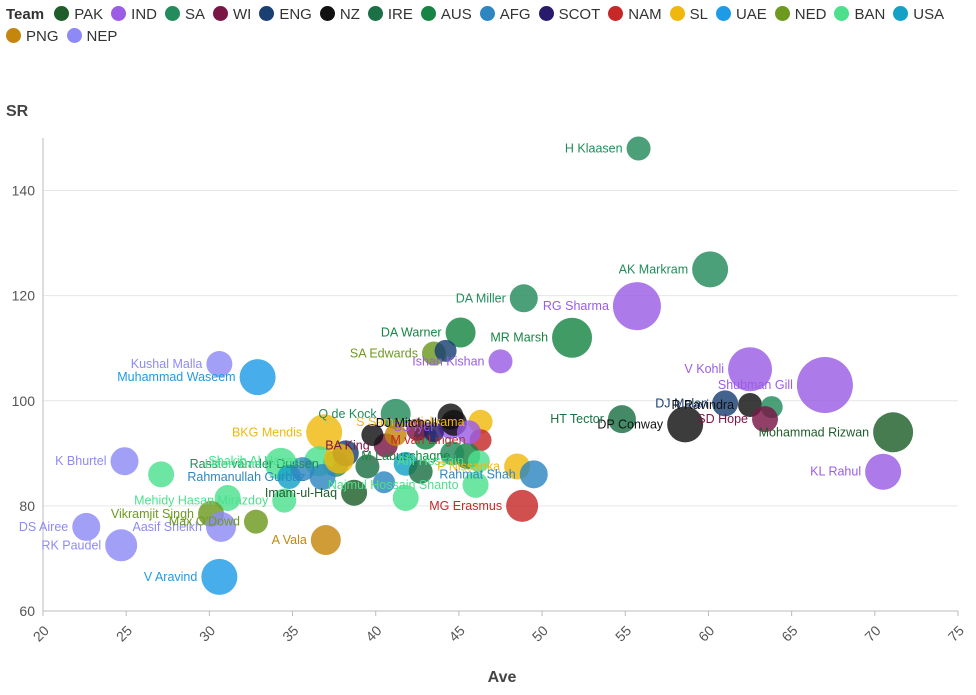 The height and width of the screenshot is (695, 976). What do you see at coordinates (78, 15) in the screenshot?
I see `legend-item-pak: PAK` at bounding box center [78, 15].